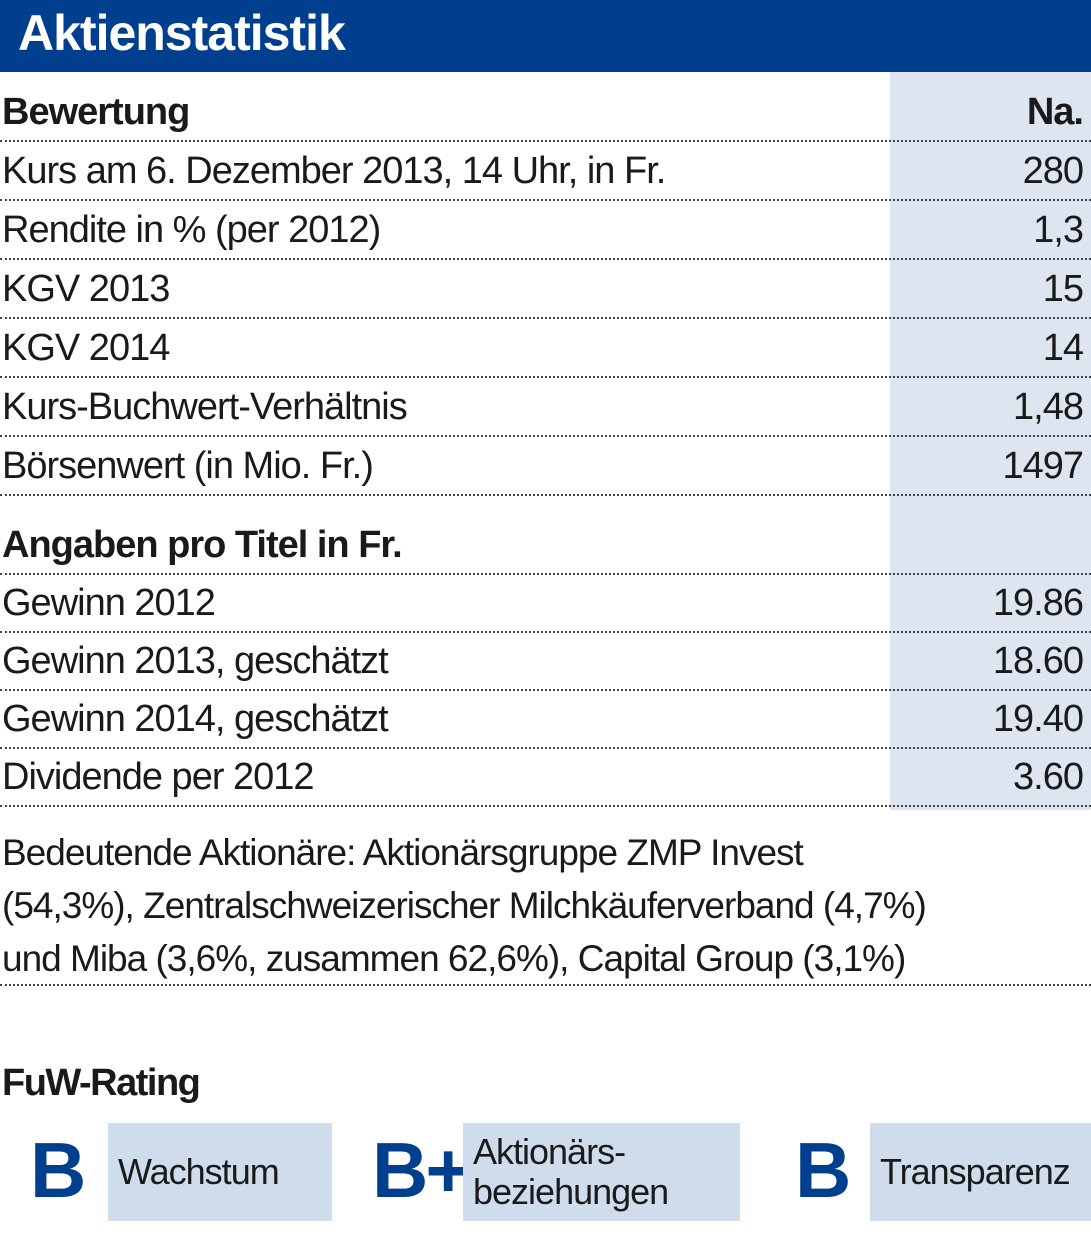 The height and width of the screenshot is (1260, 1091). Describe the element at coordinates (101, 1083) in the screenshot. I see `rating-title: FuW-Rating` at that location.